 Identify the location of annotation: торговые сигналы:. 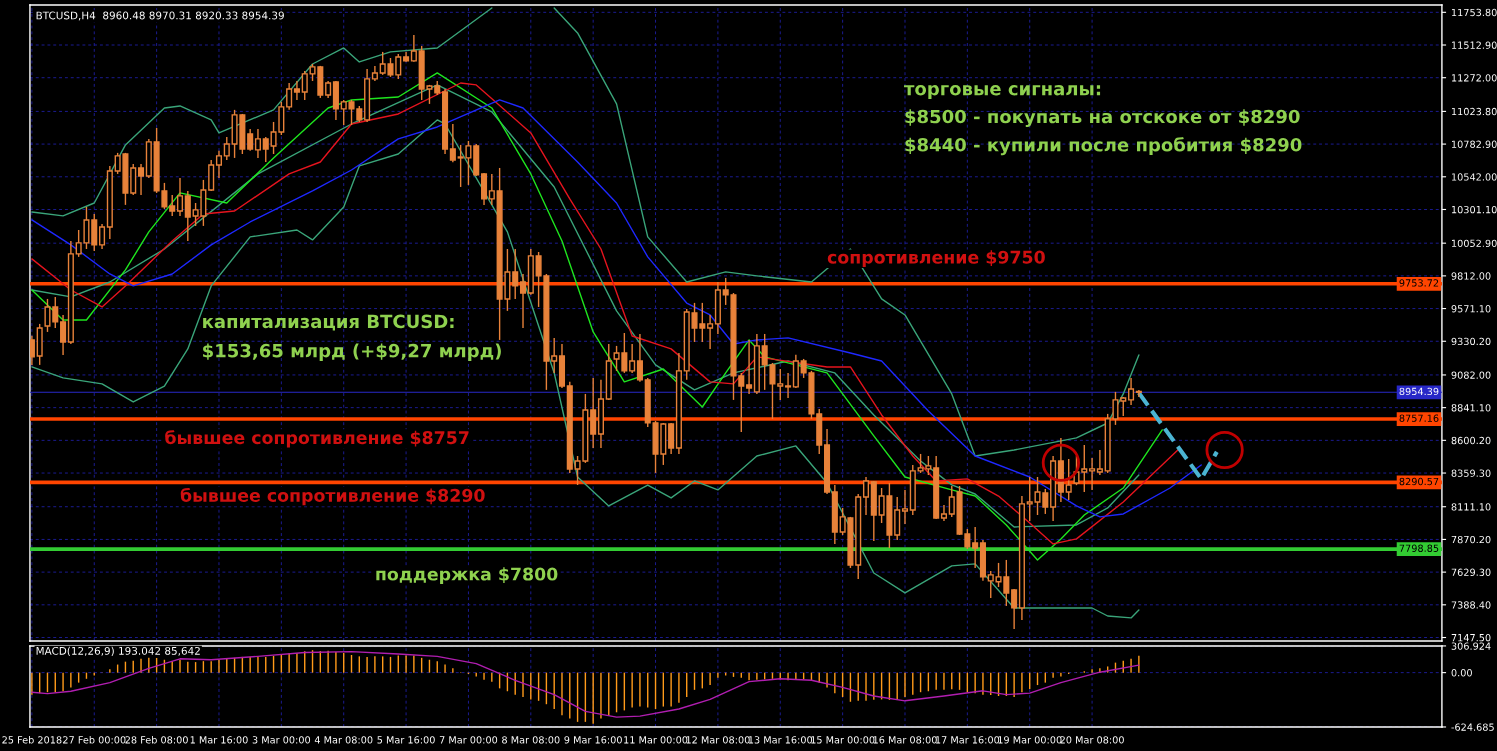
(1002, 92).